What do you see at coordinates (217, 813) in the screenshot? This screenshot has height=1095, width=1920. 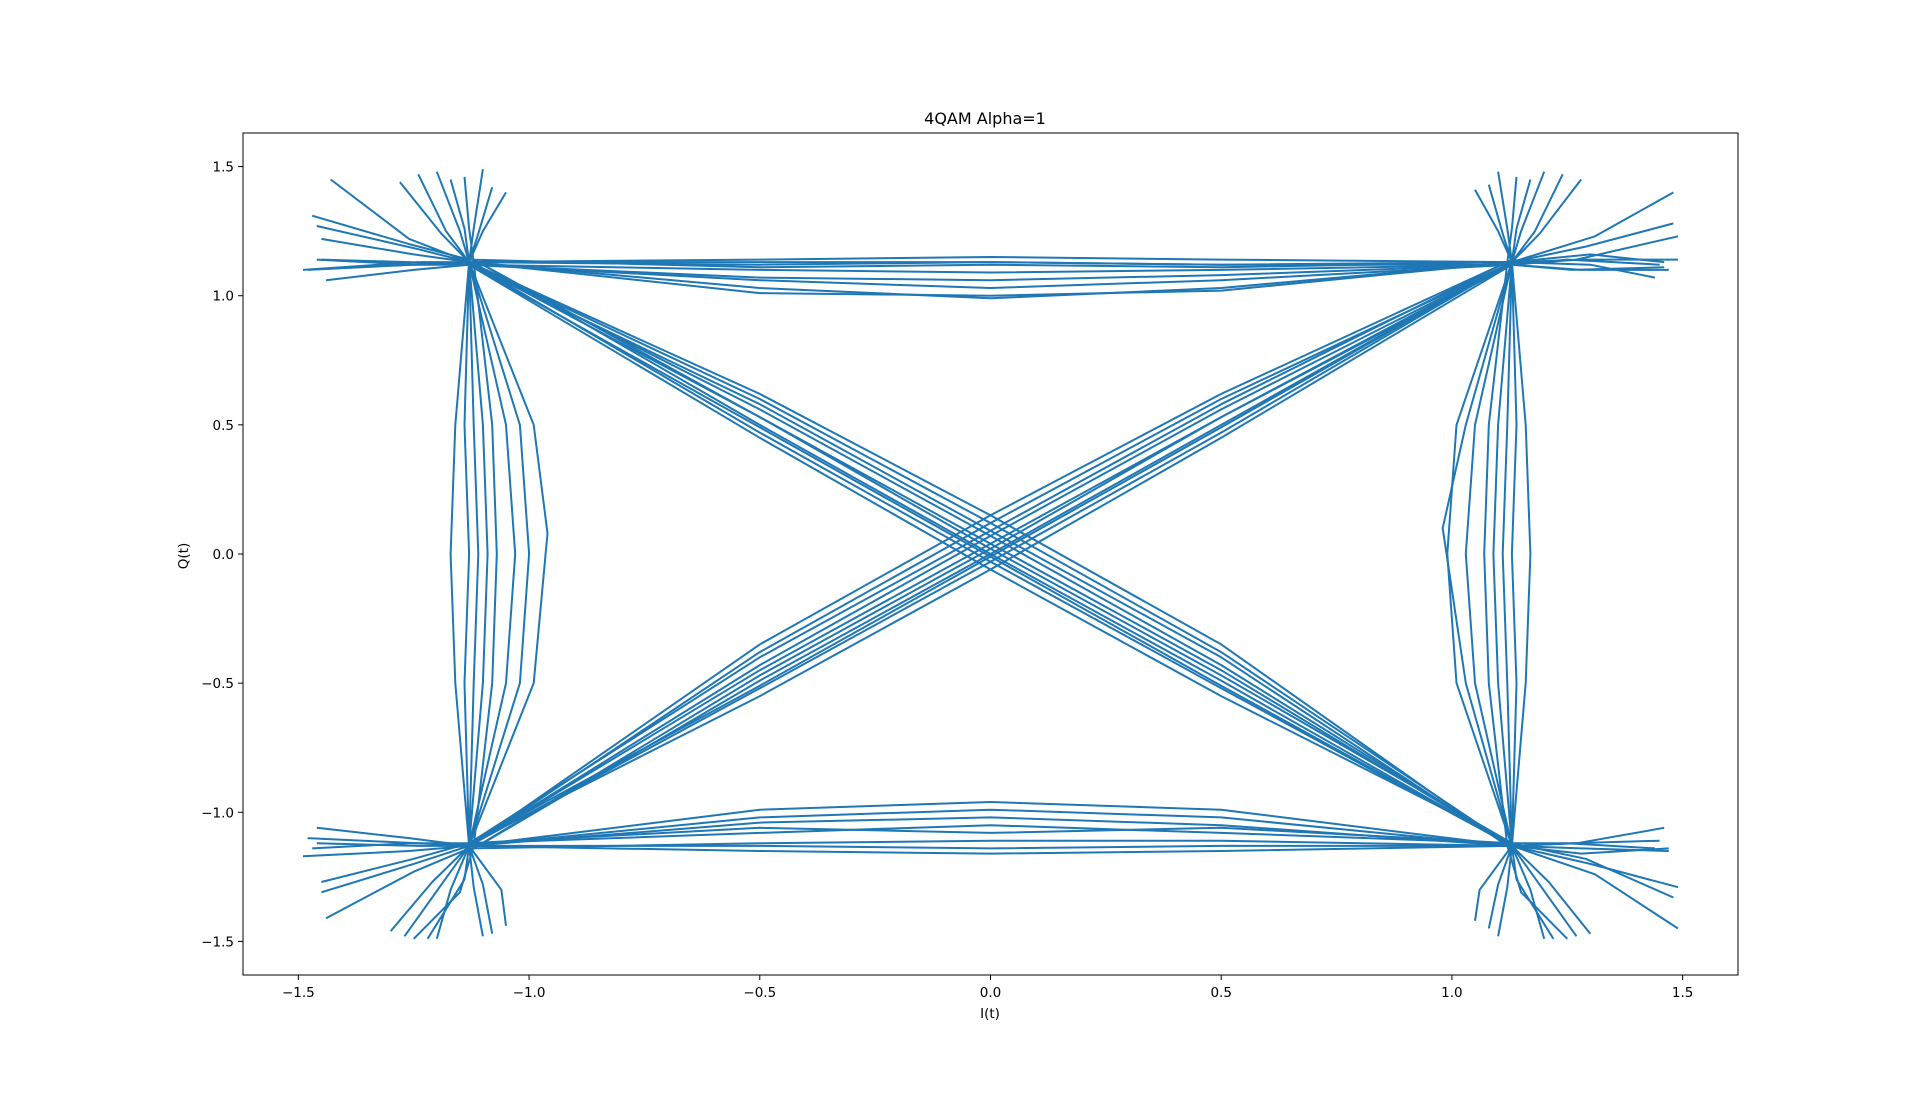 I see `y-tick-label: −1.0` at bounding box center [217, 813].